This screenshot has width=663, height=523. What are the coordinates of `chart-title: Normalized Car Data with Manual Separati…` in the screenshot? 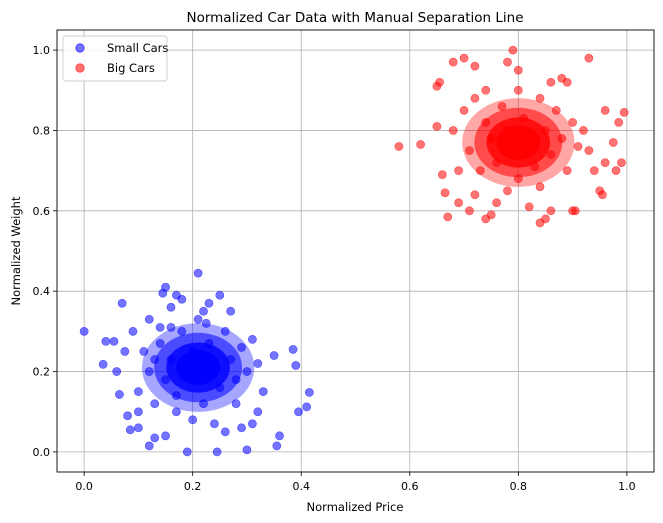 It's located at (354, 18).